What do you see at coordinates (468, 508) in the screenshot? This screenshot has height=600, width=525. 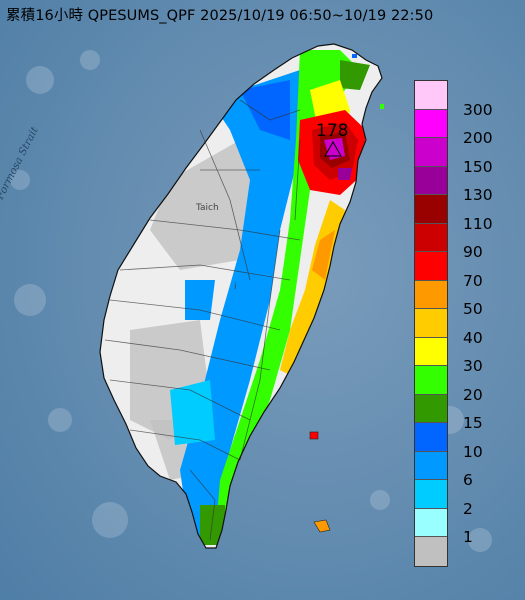 I see `legend-label: 2` at bounding box center [468, 508].